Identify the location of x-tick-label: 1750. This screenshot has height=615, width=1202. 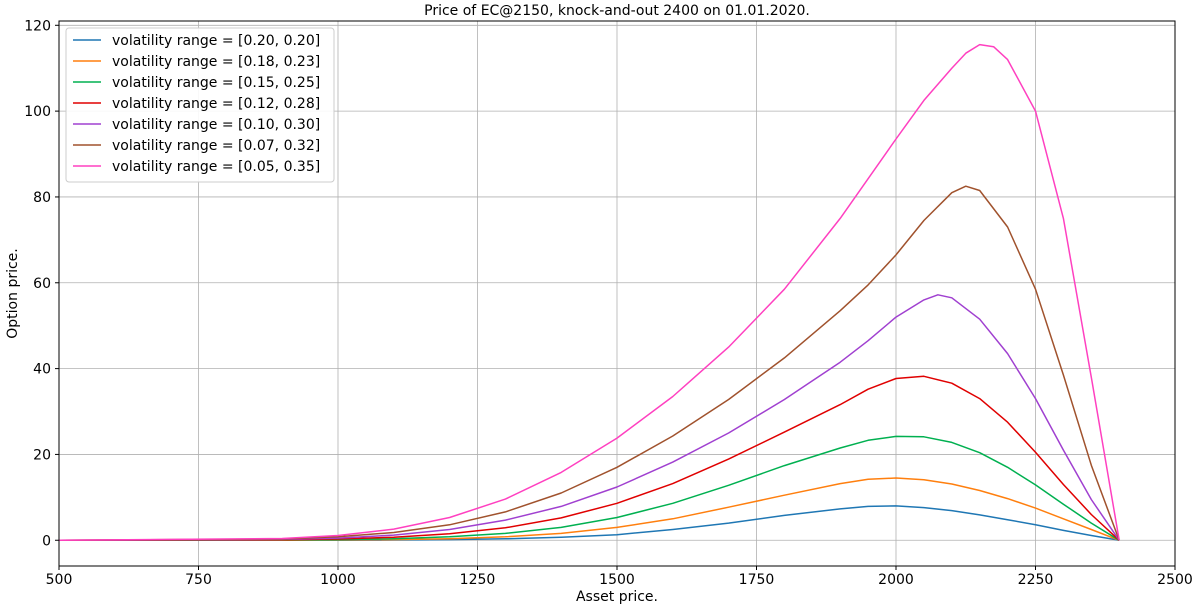
(757, 580).